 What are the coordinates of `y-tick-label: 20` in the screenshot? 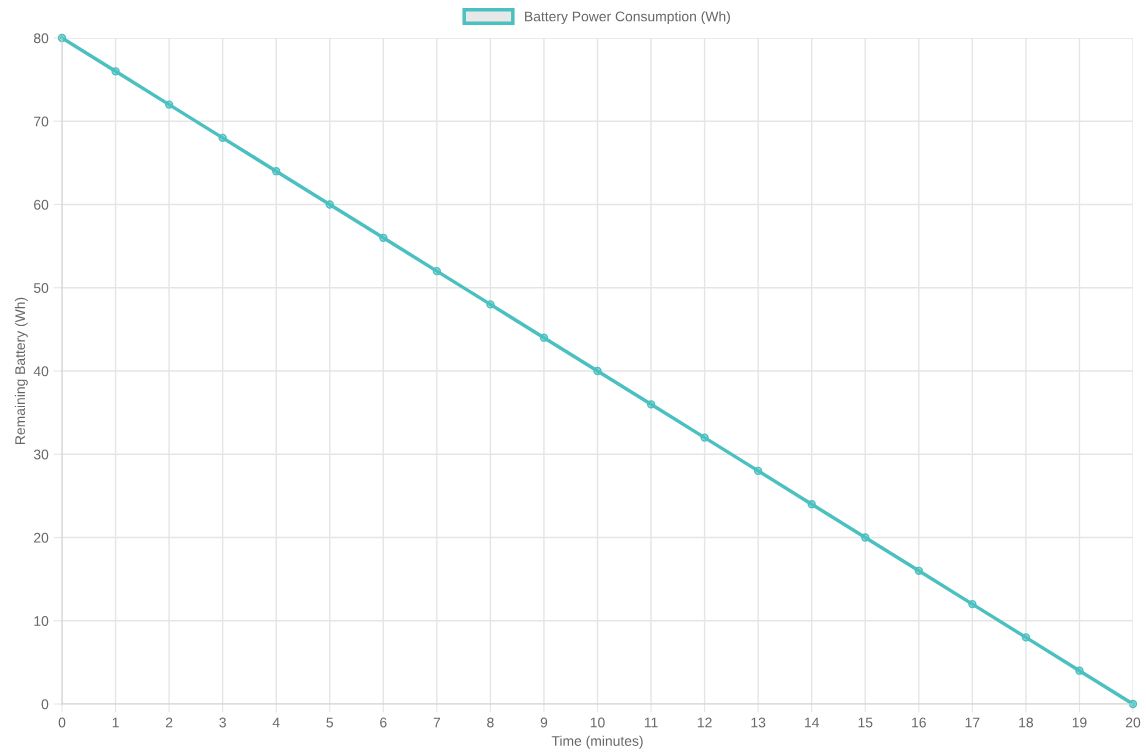 It's located at (41, 537).